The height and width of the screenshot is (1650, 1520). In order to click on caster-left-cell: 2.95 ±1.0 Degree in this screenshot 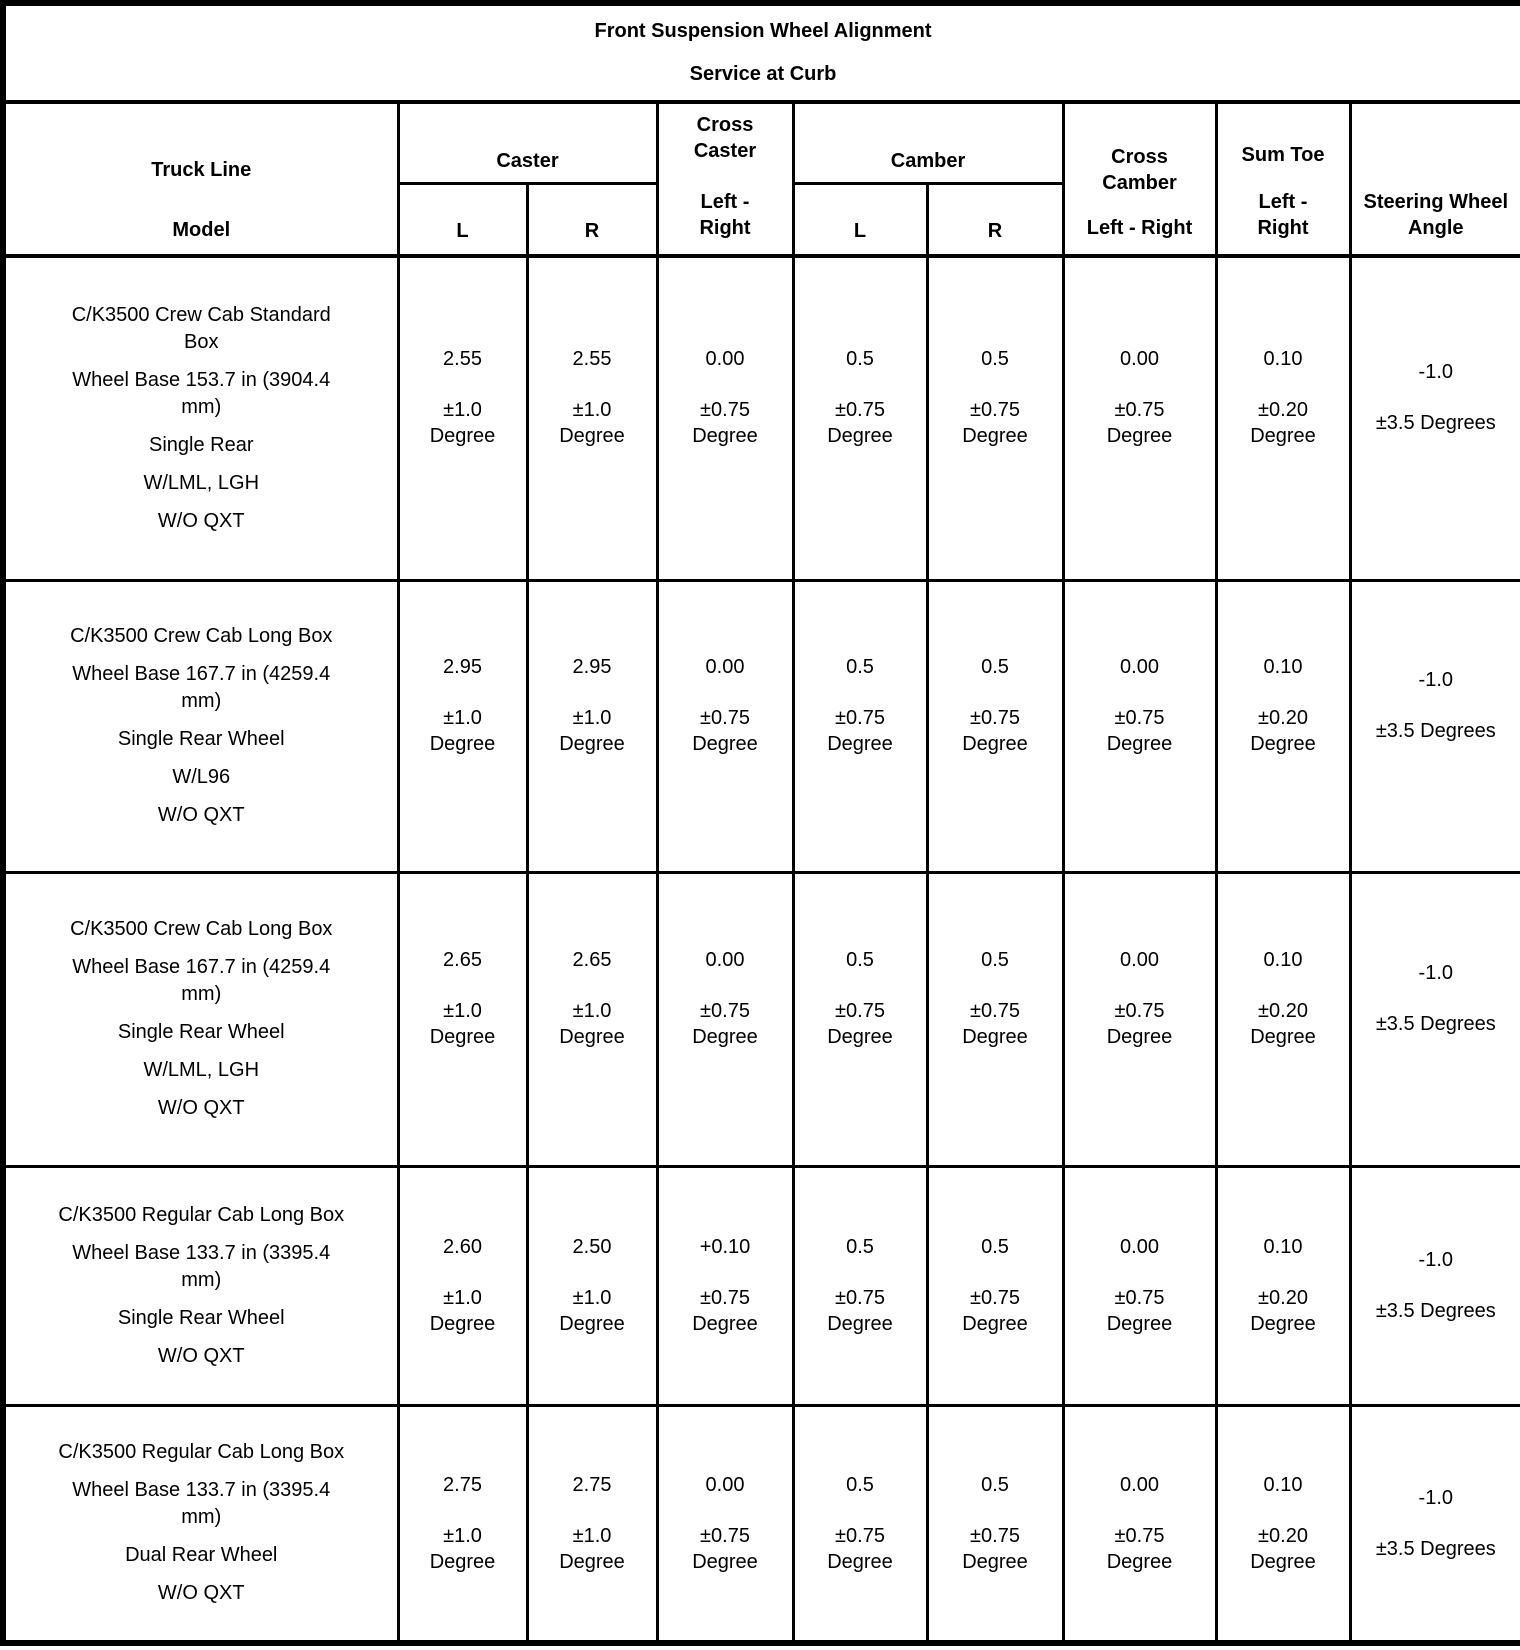, I will do `click(462, 726)`.